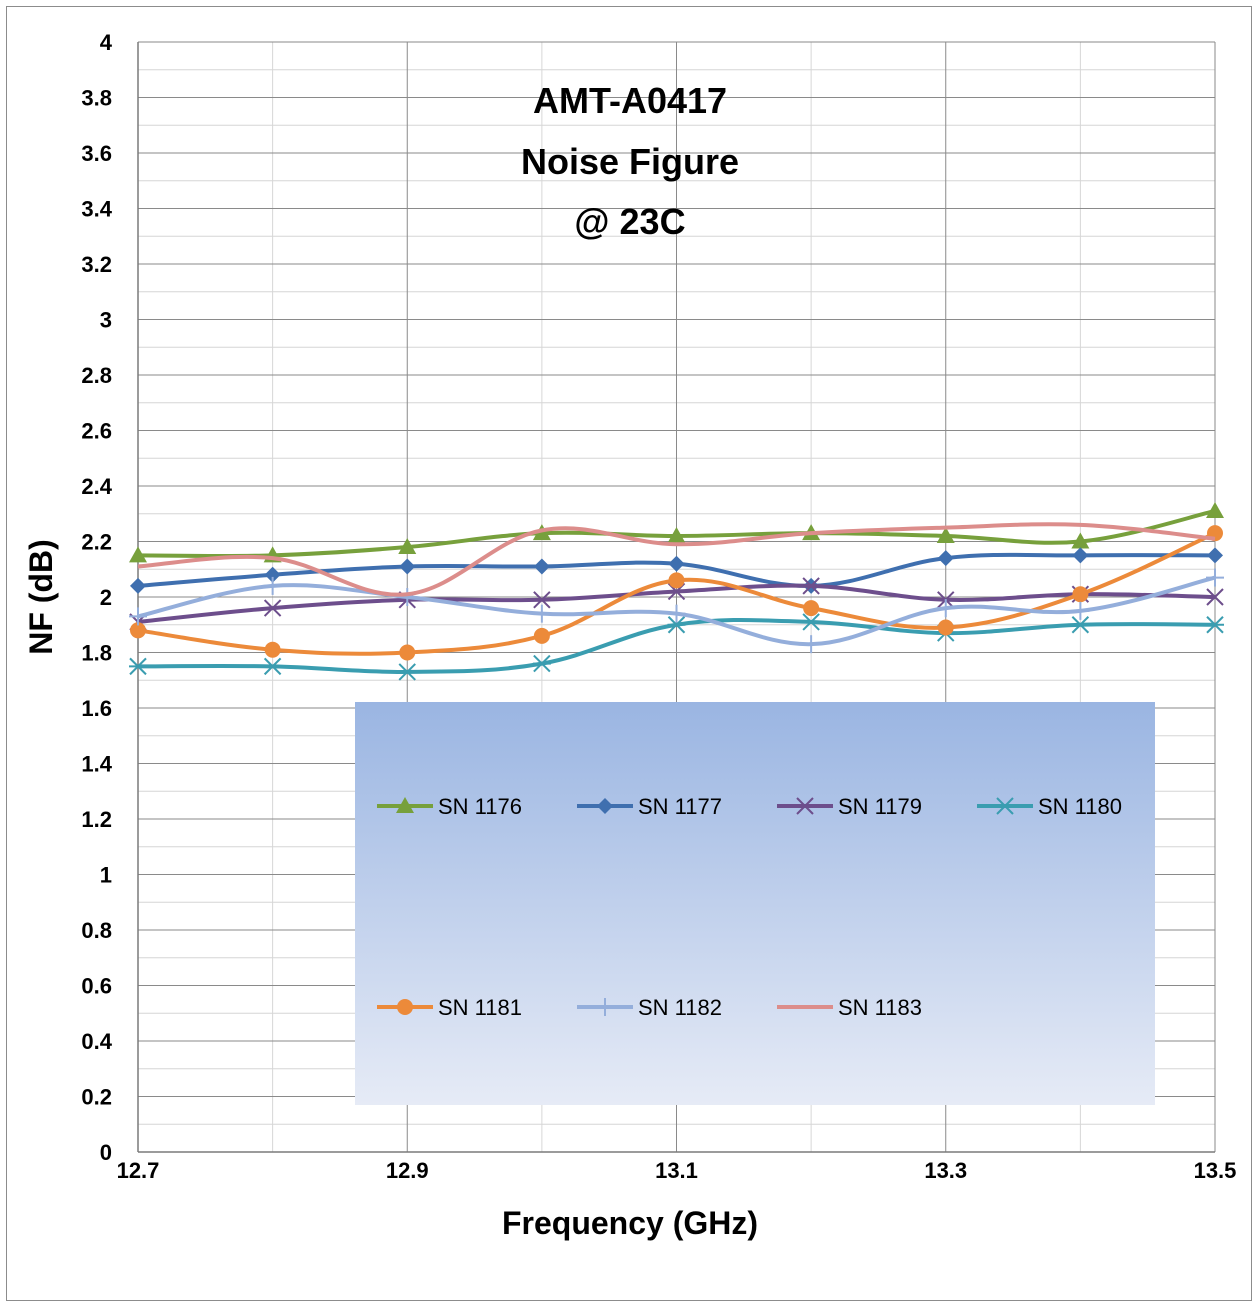 The width and height of the screenshot is (1258, 1307). I want to click on legend-label: SN 1177, so click(680, 806).